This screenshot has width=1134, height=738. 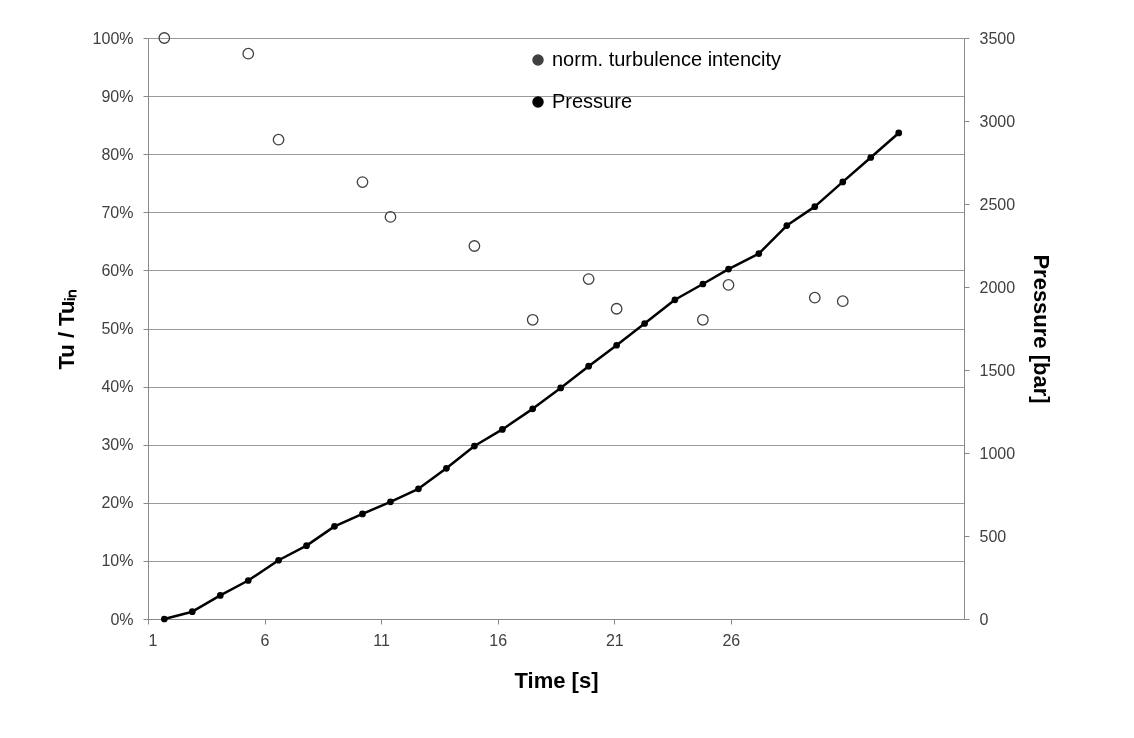 What do you see at coordinates (117, 154) in the screenshot?
I see `y-tick-label: 80%` at bounding box center [117, 154].